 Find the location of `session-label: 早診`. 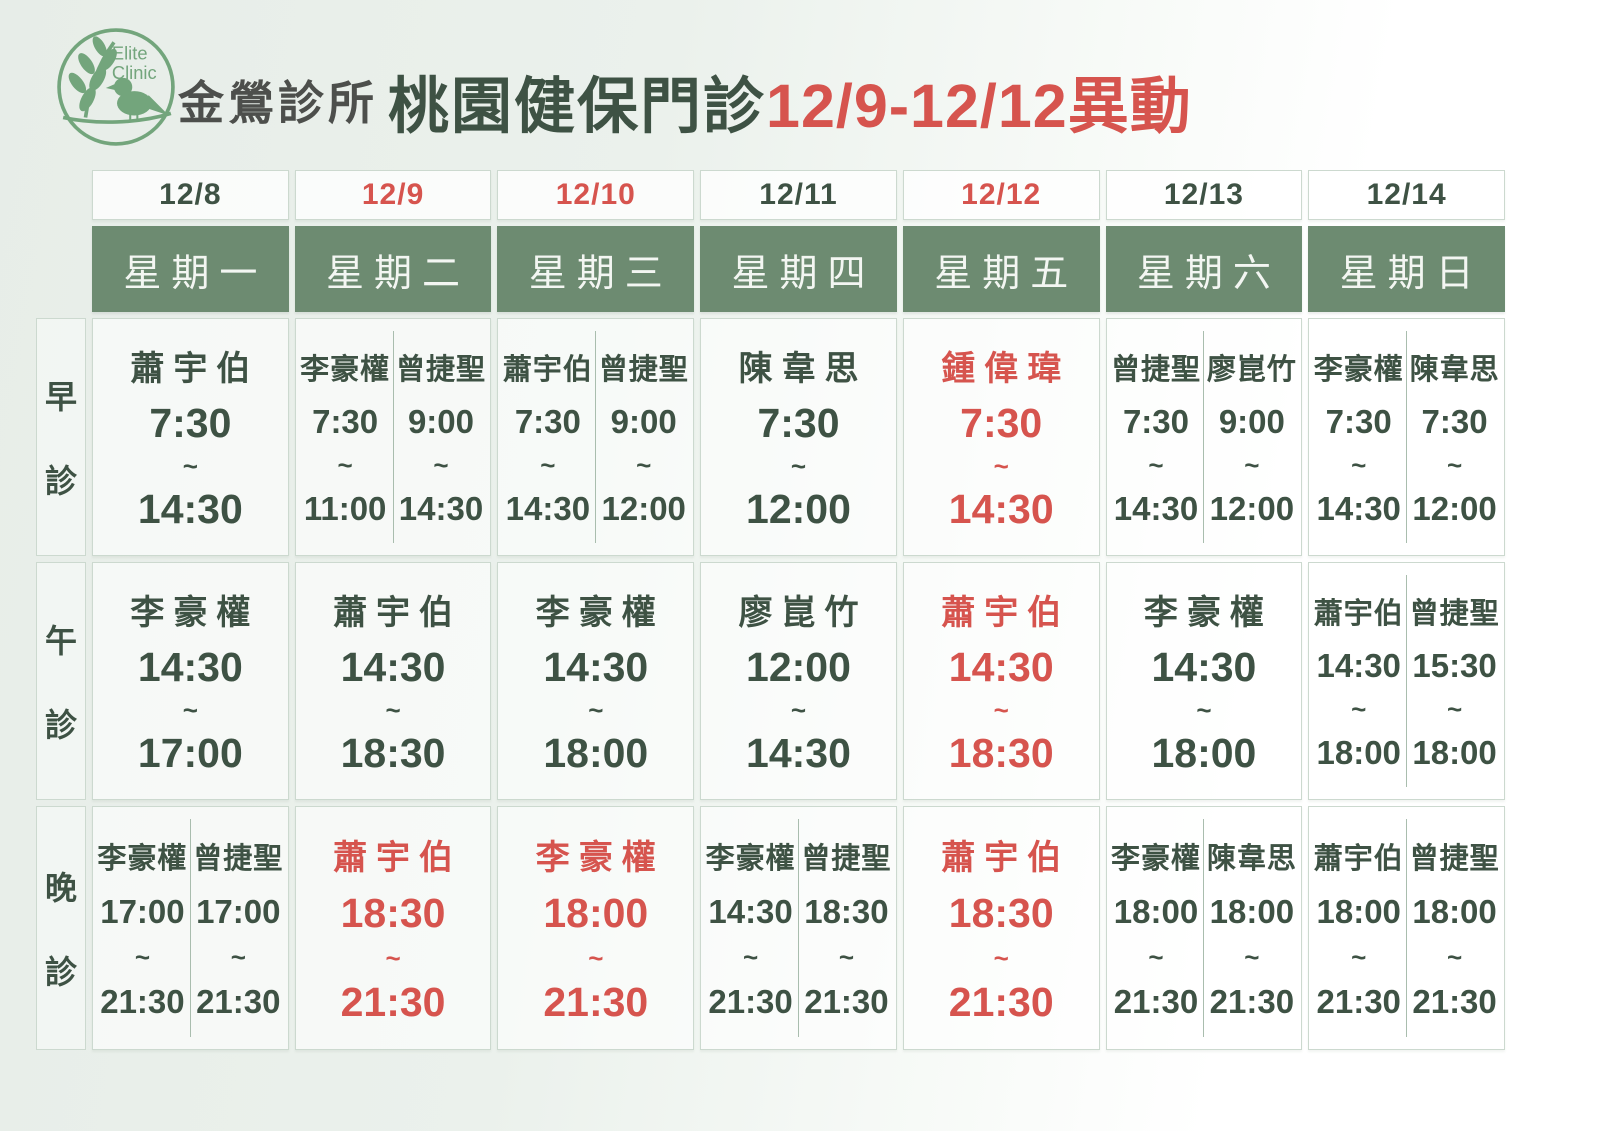

session-label: 早診 is located at coordinates (61, 437).